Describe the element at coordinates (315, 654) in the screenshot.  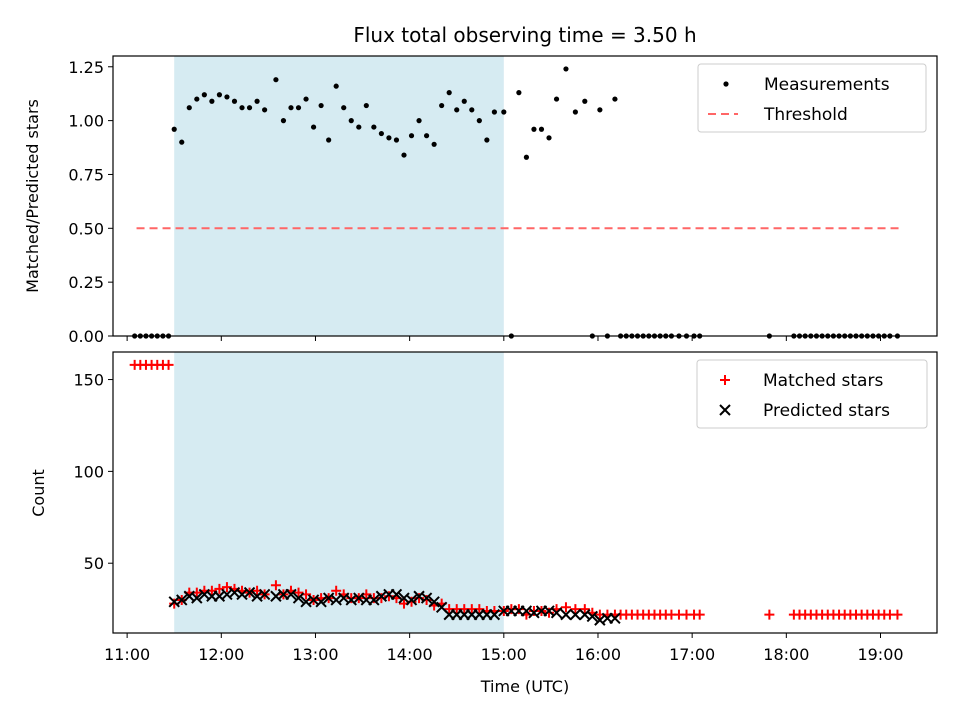
I see `x-tick-label: 13:00` at that location.